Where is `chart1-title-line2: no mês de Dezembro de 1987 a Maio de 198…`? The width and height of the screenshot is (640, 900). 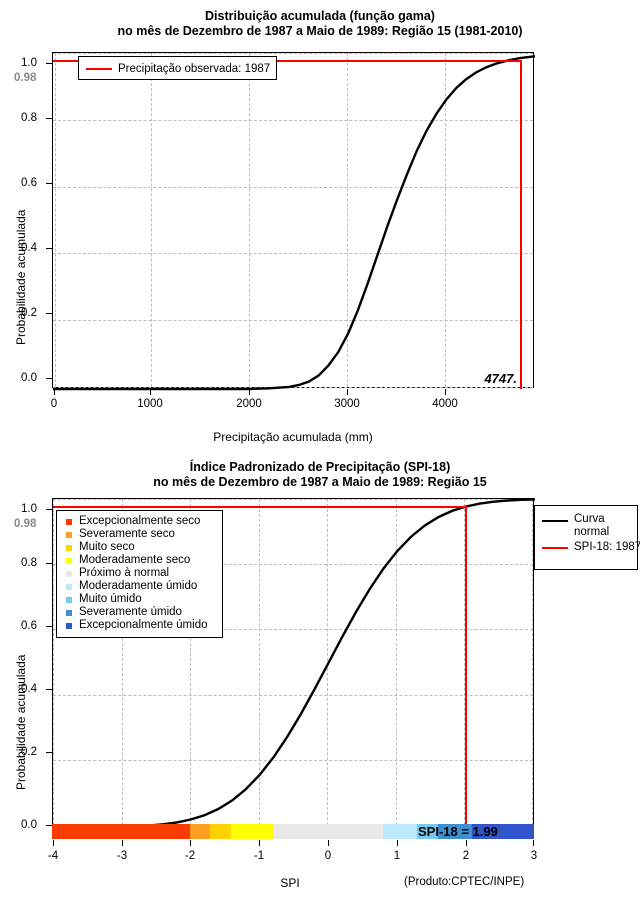 chart1-title-line2: no mês de Dezembro de 1987 a Maio de 198… is located at coordinates (320, 31).